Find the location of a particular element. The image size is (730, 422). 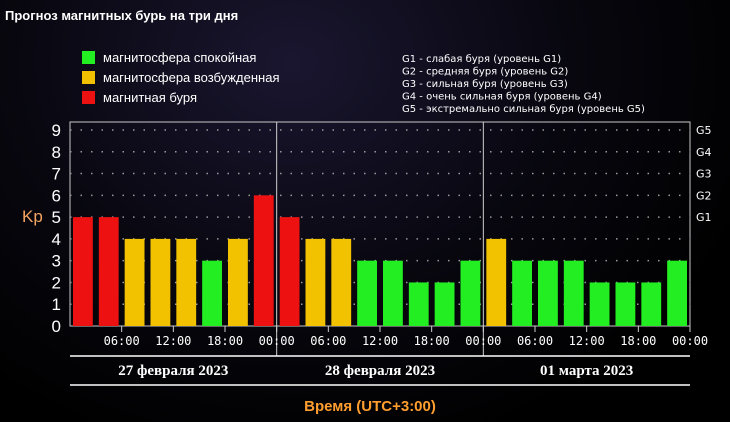

storm-level-label: G2 is located at coordinates (704, 195).